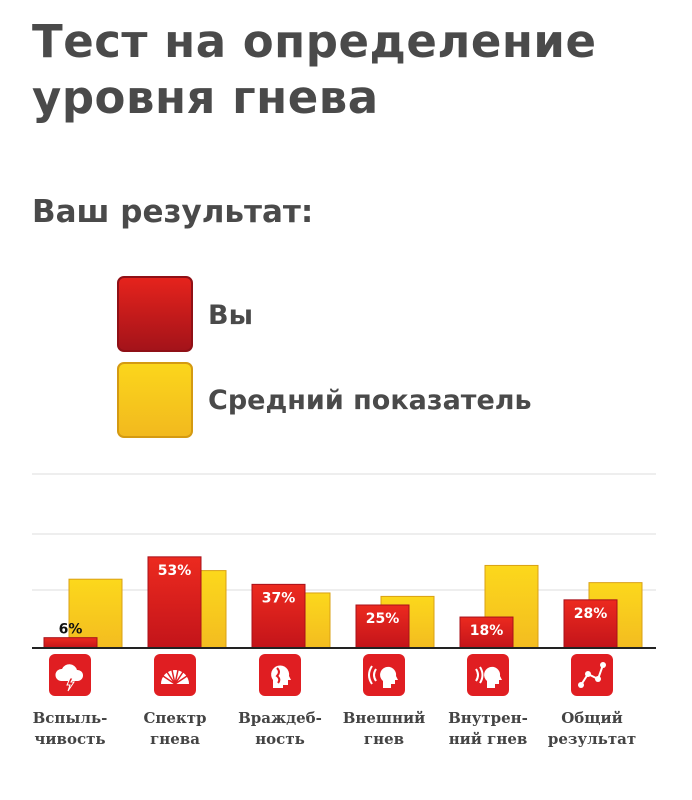 Image resolution: width=692 pixels, height=800 pixels. What do you see at coordinates (384, 728) in the screenshot?
I see `category-label: Внешний гнев` at bounding box center [384, 728].